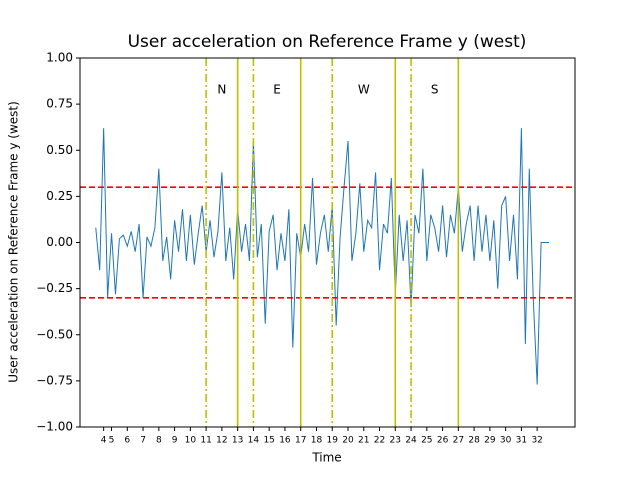 The height and width of the screenshot is (480, 640). What do you see at coordinates (59, 150) in the screenshot?
I see `y-tick-label: 0.50` at bounding box center [59, 150].